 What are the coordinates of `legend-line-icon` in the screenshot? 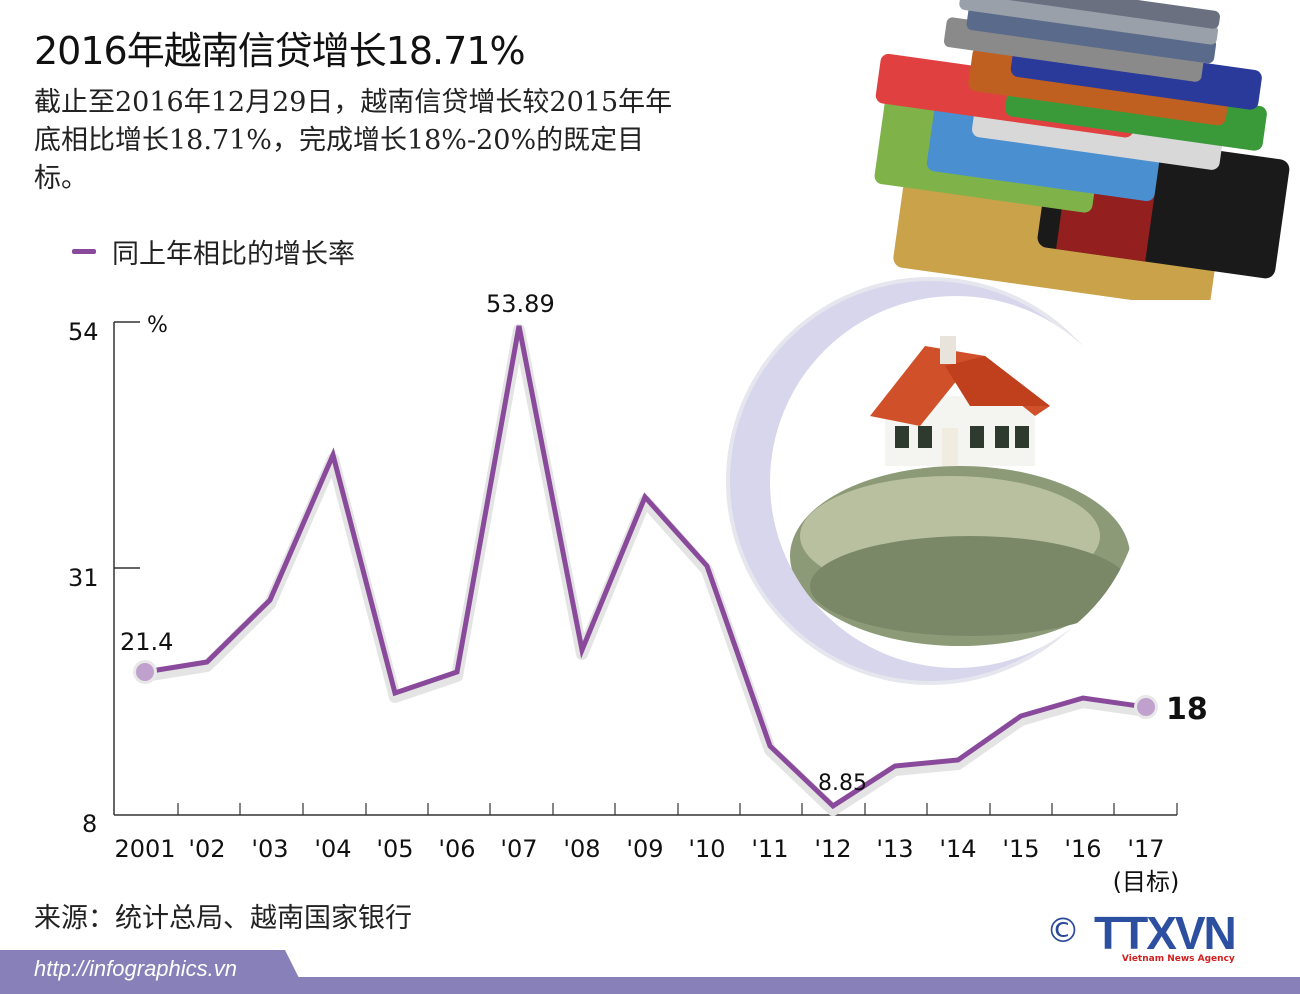 It's located at (84, 251).